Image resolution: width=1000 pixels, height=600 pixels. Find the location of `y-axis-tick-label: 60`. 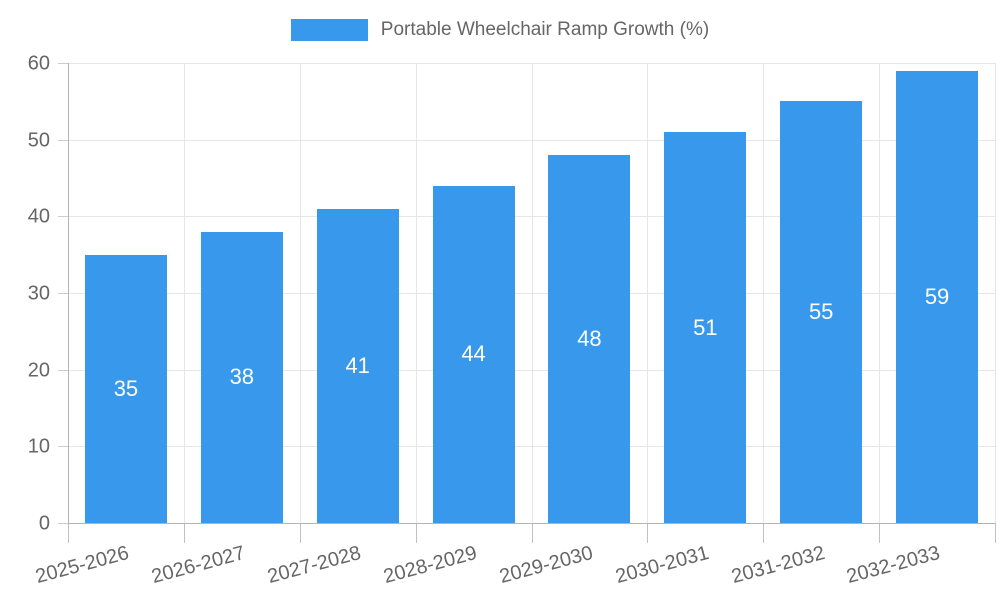

y-axis-tick-label: 60 is located at coordinates (38, 63).